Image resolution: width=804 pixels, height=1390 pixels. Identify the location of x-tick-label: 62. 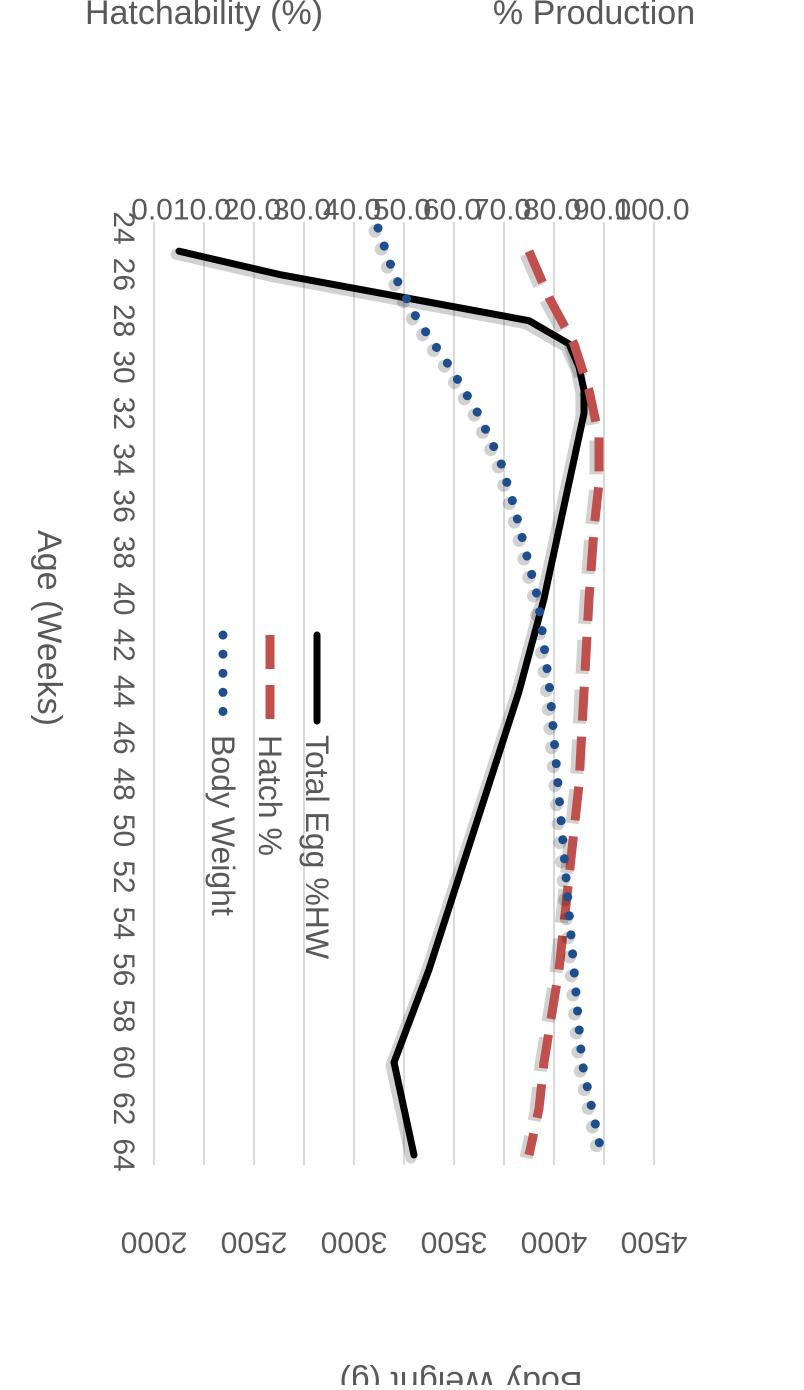
(123, 1108).